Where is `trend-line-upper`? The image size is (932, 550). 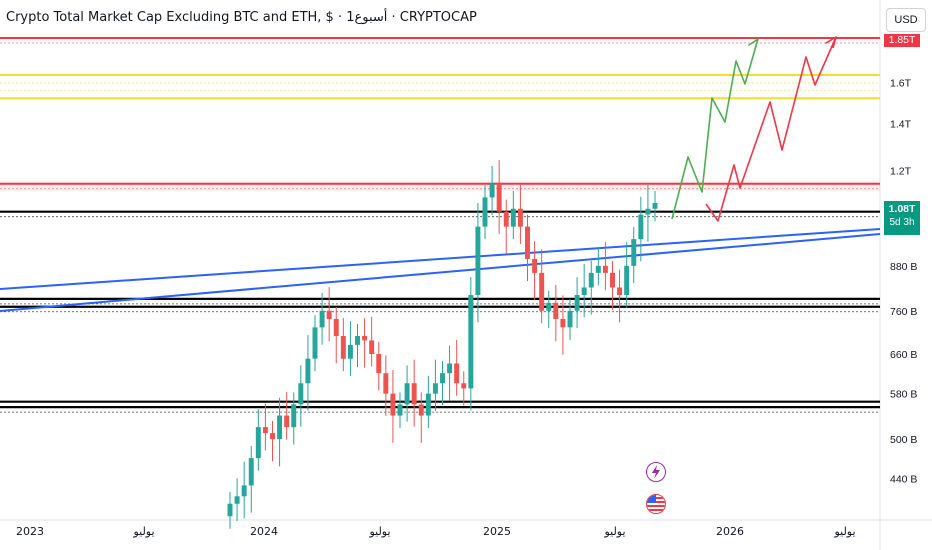
trend-line-upper is located at coordinates (440, 259).